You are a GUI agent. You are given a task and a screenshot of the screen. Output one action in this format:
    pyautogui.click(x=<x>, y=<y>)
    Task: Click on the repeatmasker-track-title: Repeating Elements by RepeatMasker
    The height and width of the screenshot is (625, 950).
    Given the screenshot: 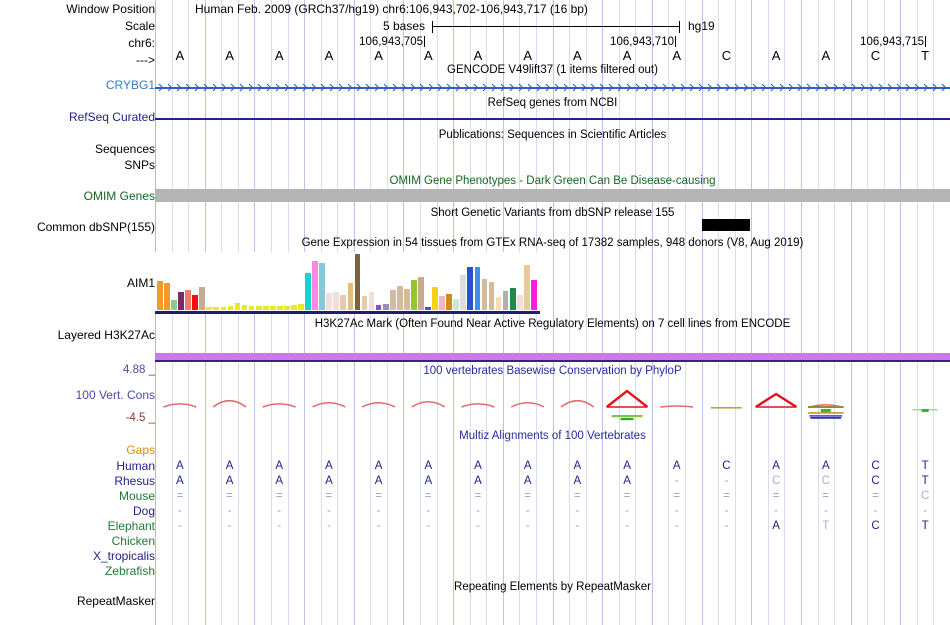 What is the action you would take?
    pyautogui.click(x=552, y=587)
    